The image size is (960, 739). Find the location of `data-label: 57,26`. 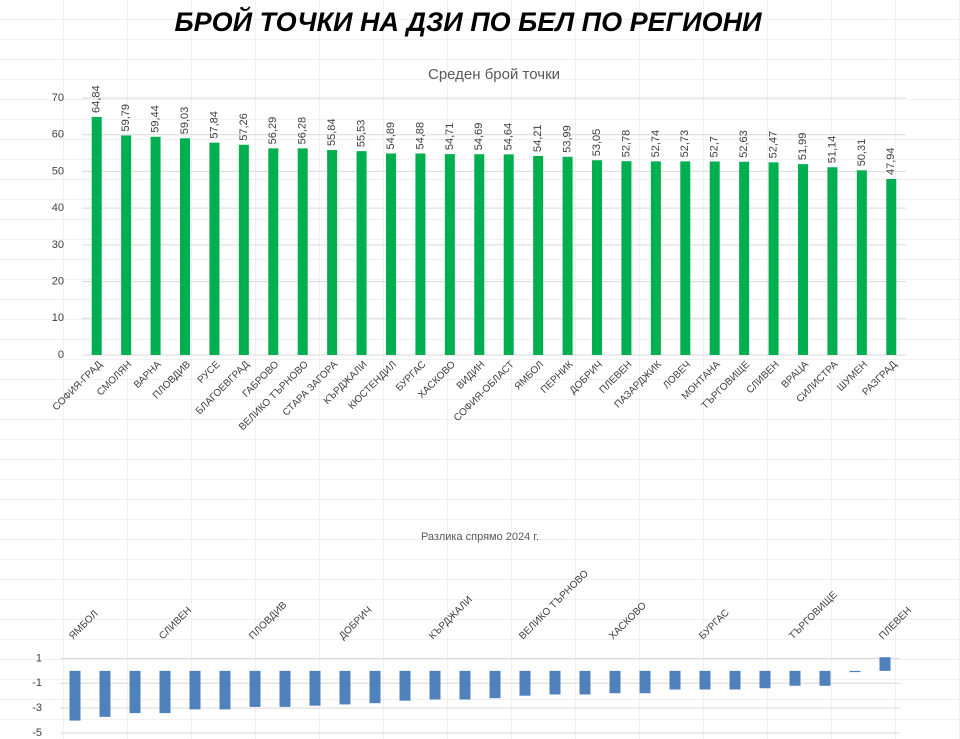

data-label: 57,26 is located at coordinates (244, 127).